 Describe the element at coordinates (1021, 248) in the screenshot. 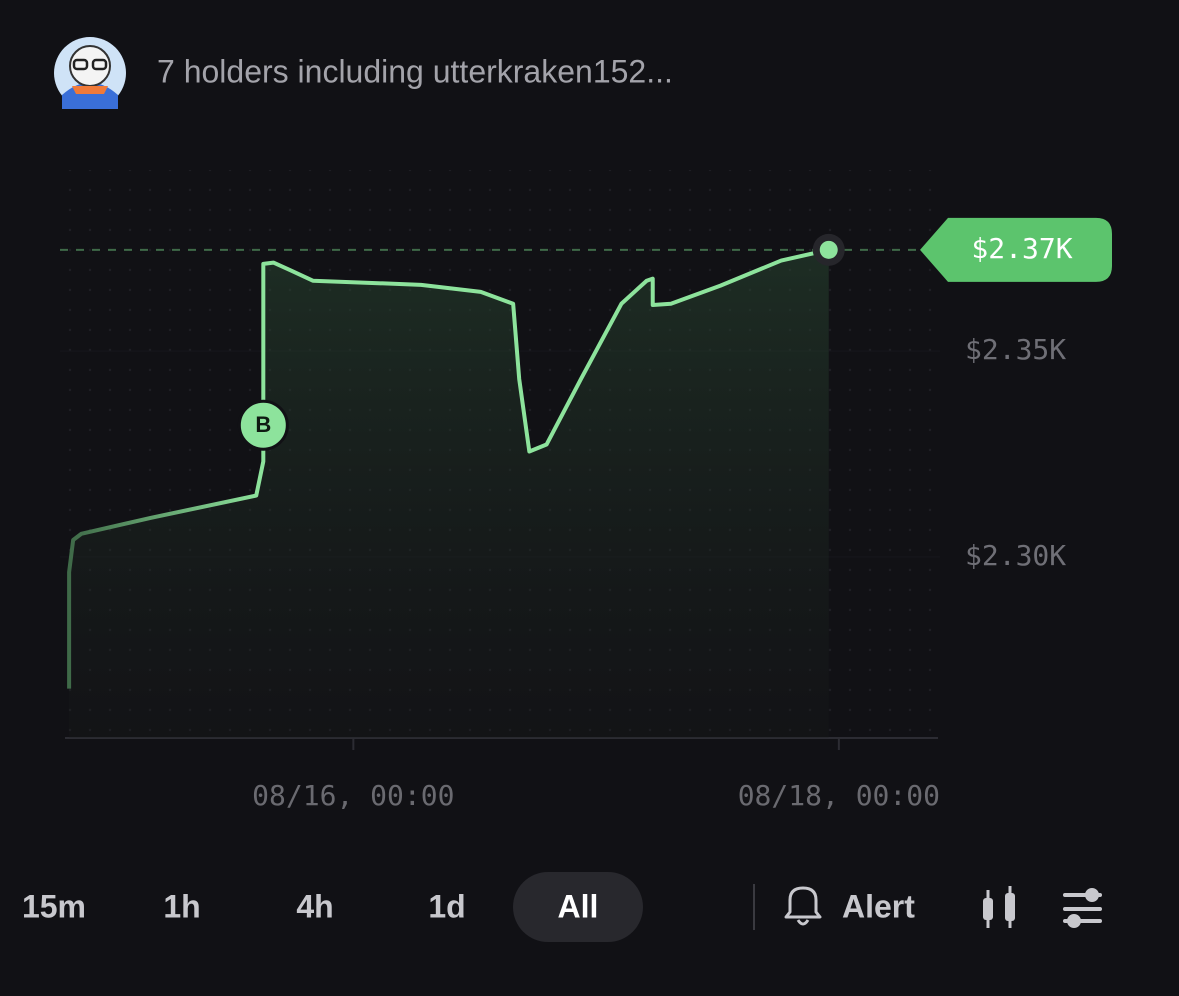

I see `last-value-label: $2.37K` at that location.